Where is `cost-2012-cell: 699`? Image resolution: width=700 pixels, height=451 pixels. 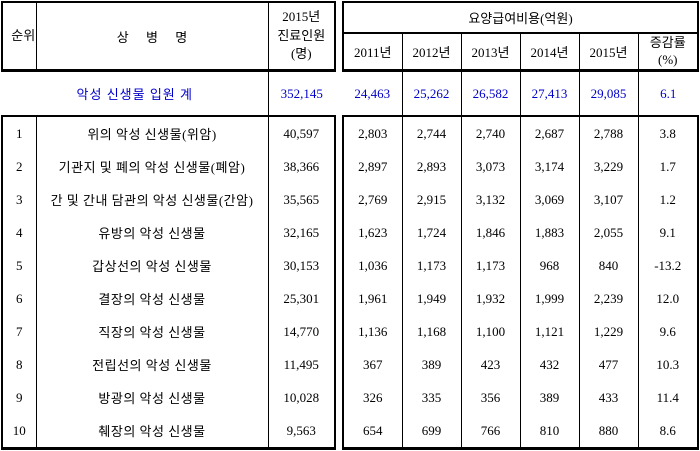 cost-2012-cell: 699 is located at coordinates (432, 432).